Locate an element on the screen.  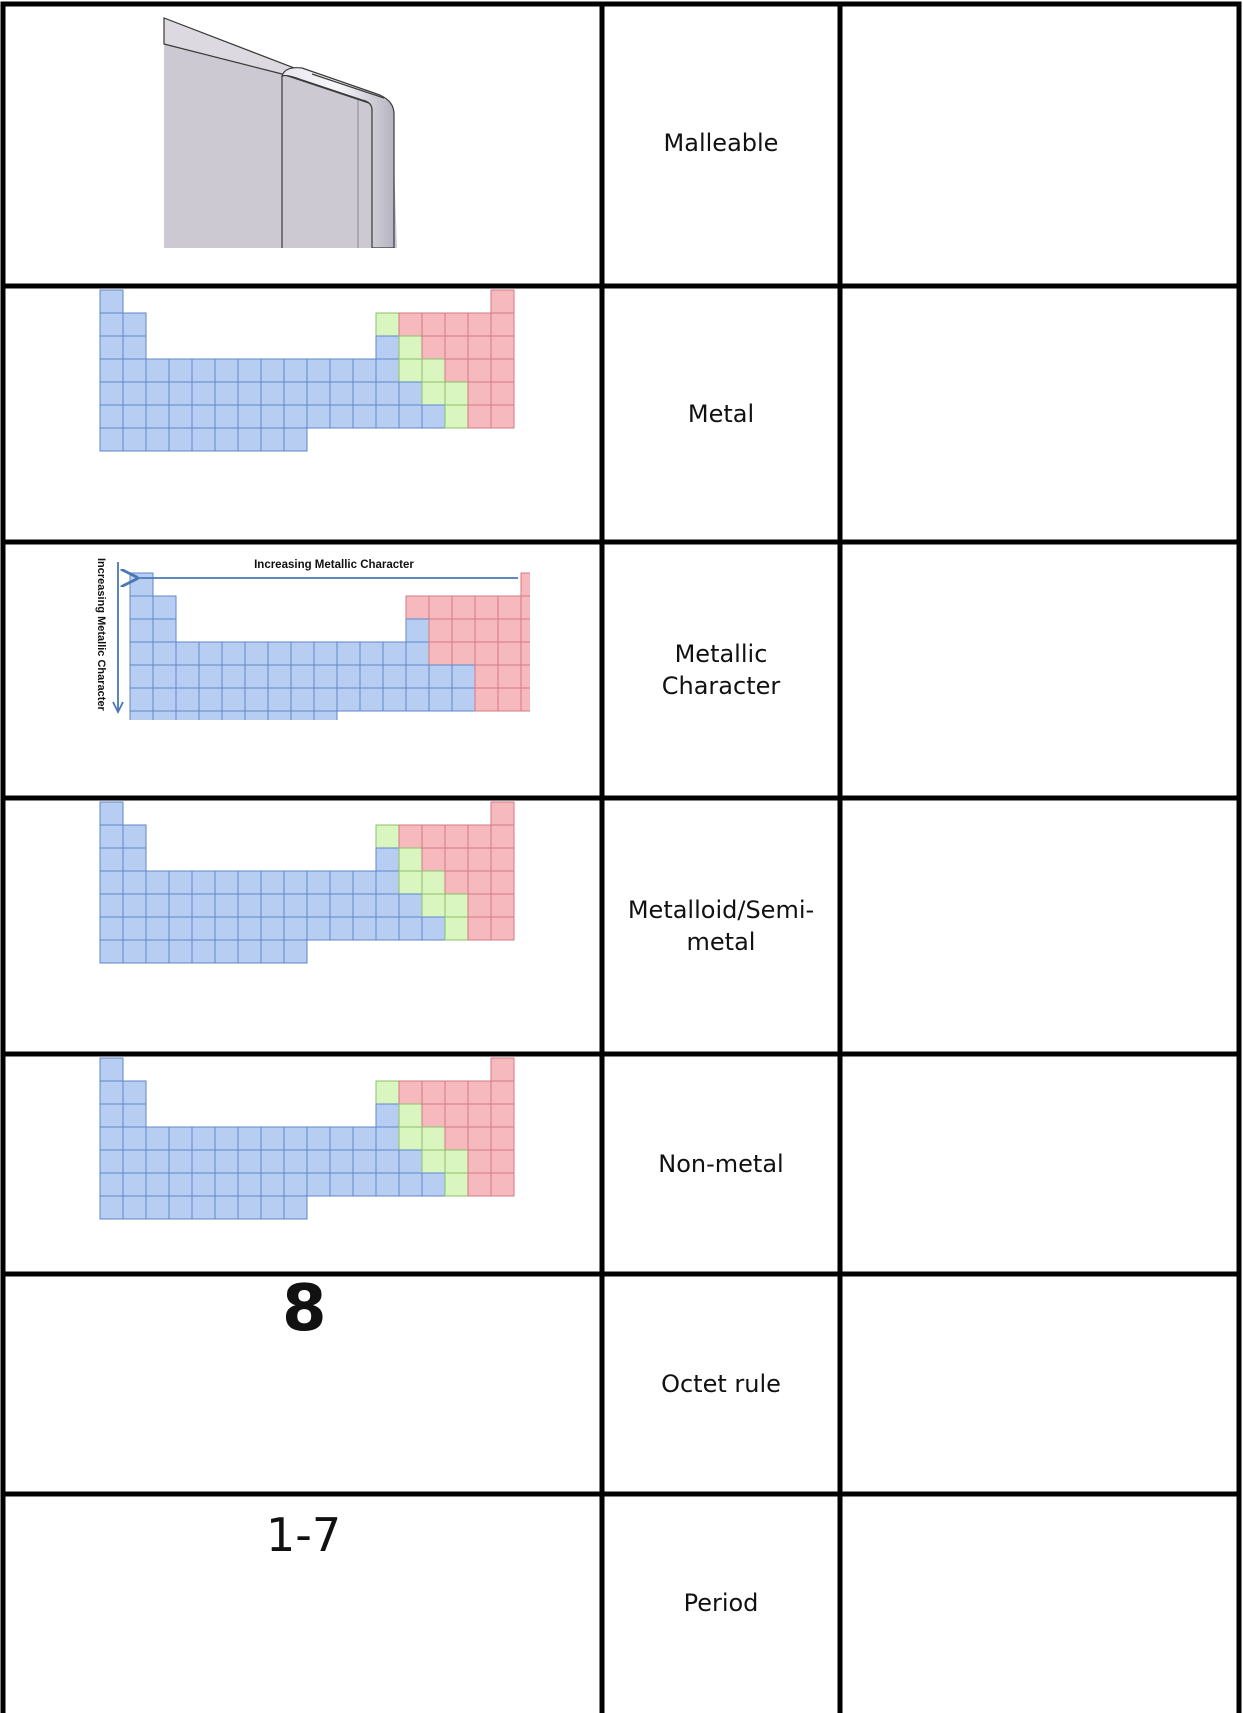
table-row-metalloid: Metalloid/Semi-metal is located at coordinates (621, 926).